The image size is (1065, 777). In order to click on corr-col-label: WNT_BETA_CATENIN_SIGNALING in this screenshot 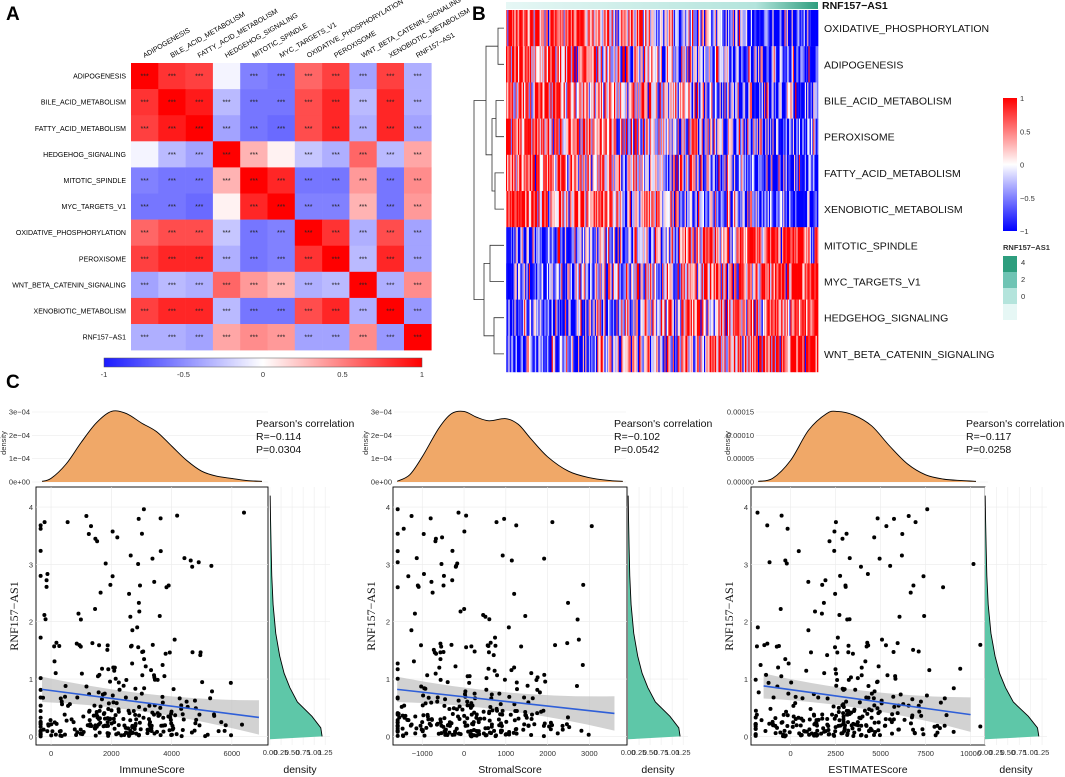, I will do `click(412, 30)`.